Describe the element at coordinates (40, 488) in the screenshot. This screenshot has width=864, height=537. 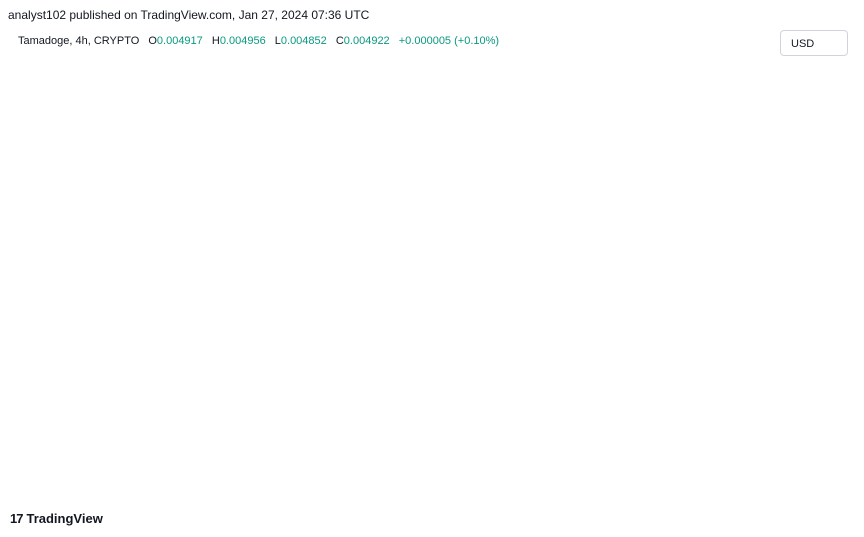
I see `time-tick-label: 12` at that location.